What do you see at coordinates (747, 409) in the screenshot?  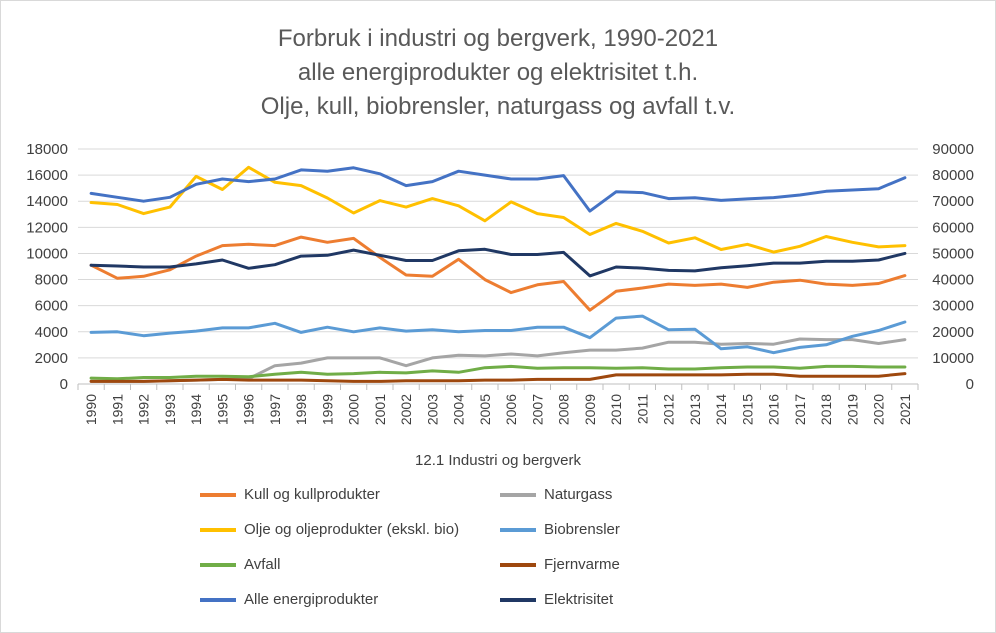 I see `x-tick-label: 2015` at bounding box center [747, 409].